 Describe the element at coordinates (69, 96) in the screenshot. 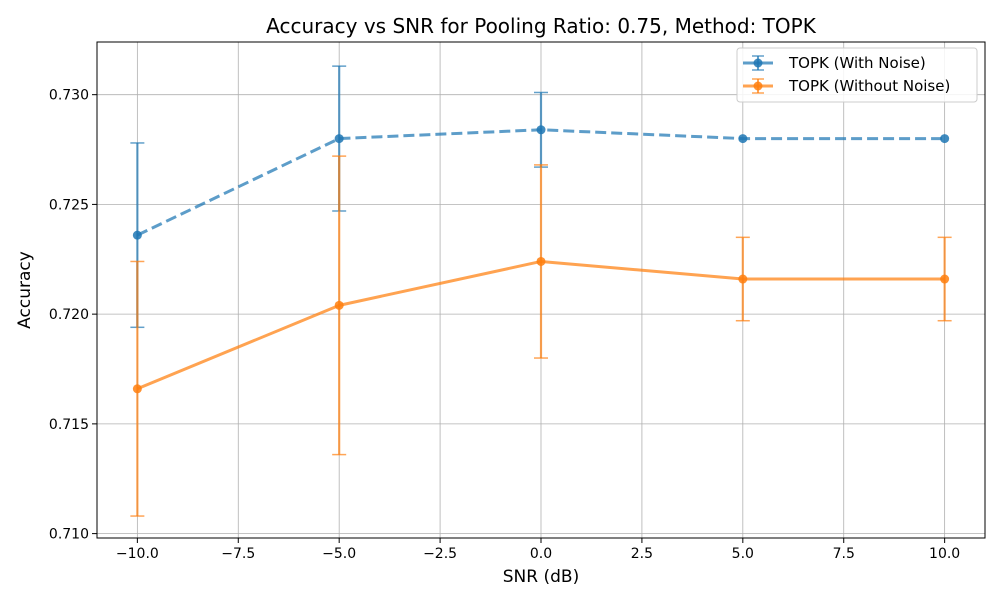

I see `y-tick-label: 0.730` at that location.